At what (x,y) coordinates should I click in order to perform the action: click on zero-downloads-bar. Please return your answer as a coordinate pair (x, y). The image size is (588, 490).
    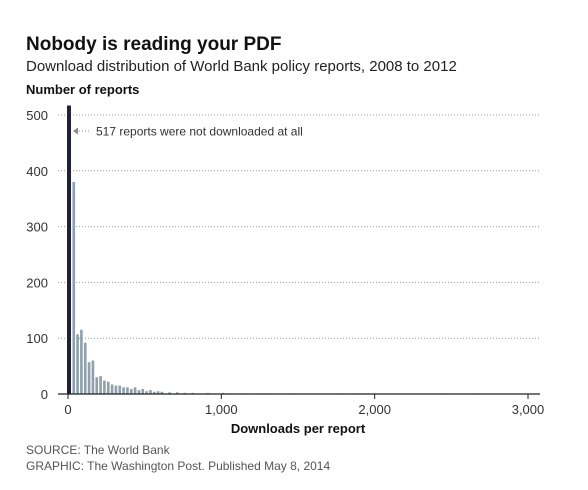
    Looking at the image, I should click on (69, 249).